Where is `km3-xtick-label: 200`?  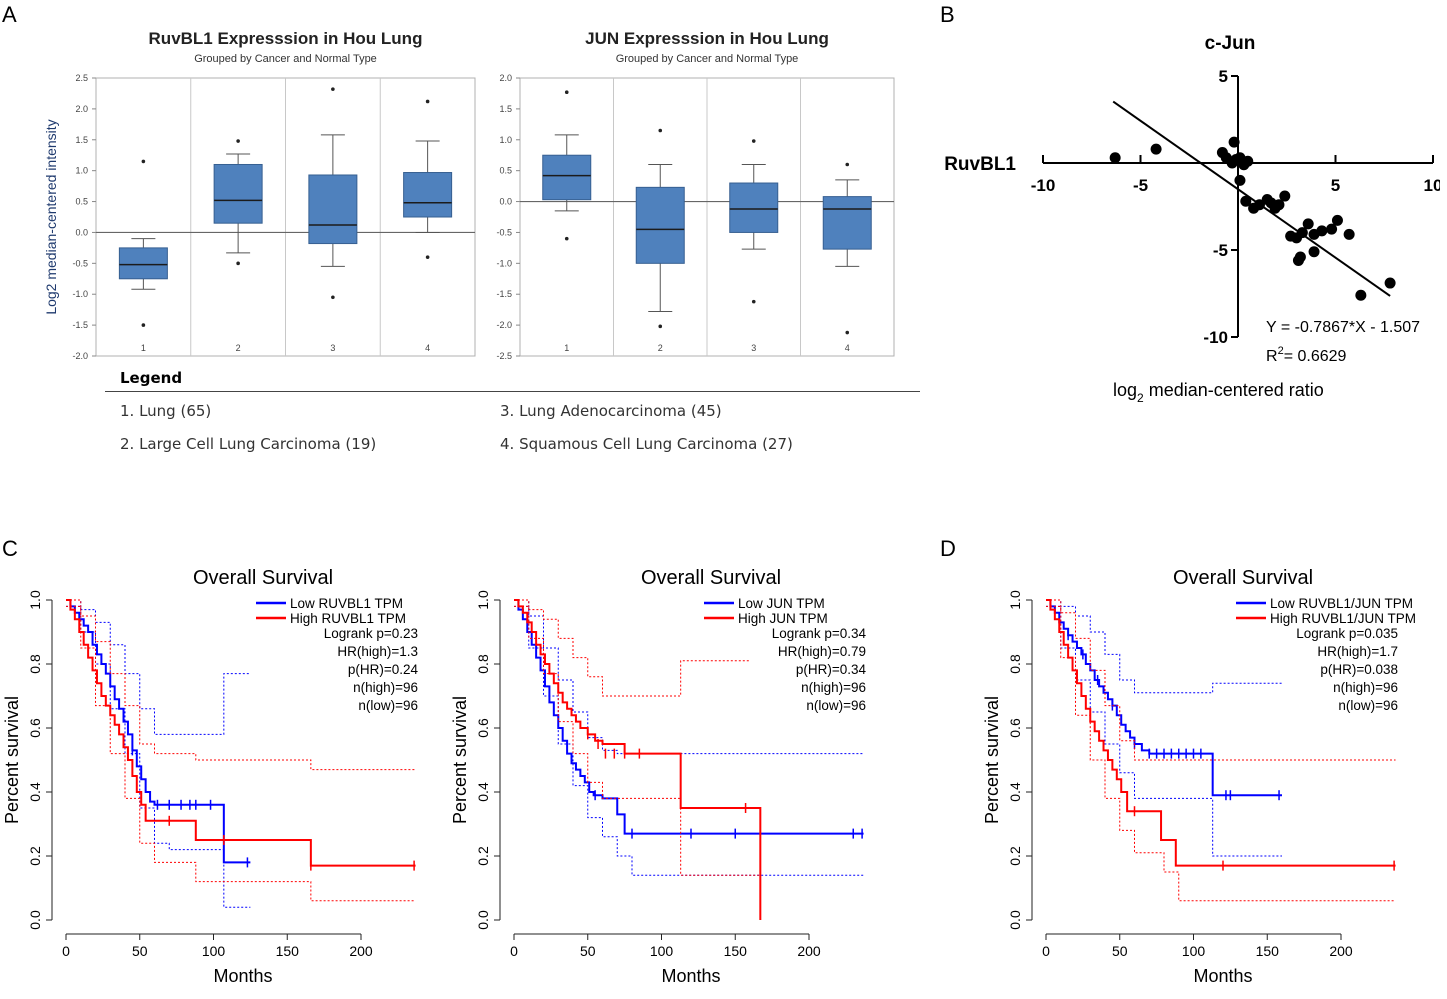 km3-xtick-label: 200 is located at coordinates (1341, 951).